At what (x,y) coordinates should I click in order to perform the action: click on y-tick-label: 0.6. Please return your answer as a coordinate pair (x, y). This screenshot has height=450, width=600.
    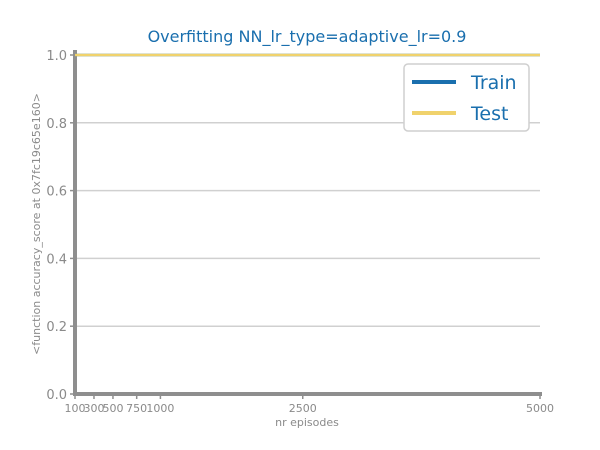
    Looking at the image, I should click on (56, 192).